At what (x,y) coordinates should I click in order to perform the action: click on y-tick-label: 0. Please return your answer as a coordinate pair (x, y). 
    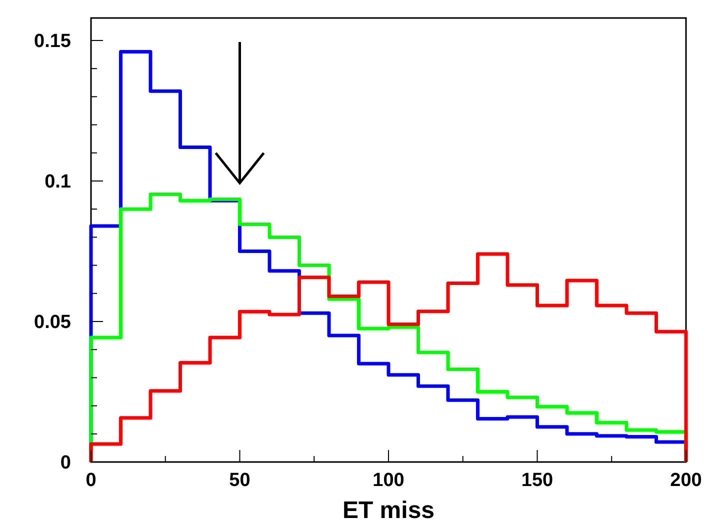
    Looking at the image, I should click on (65, 463).